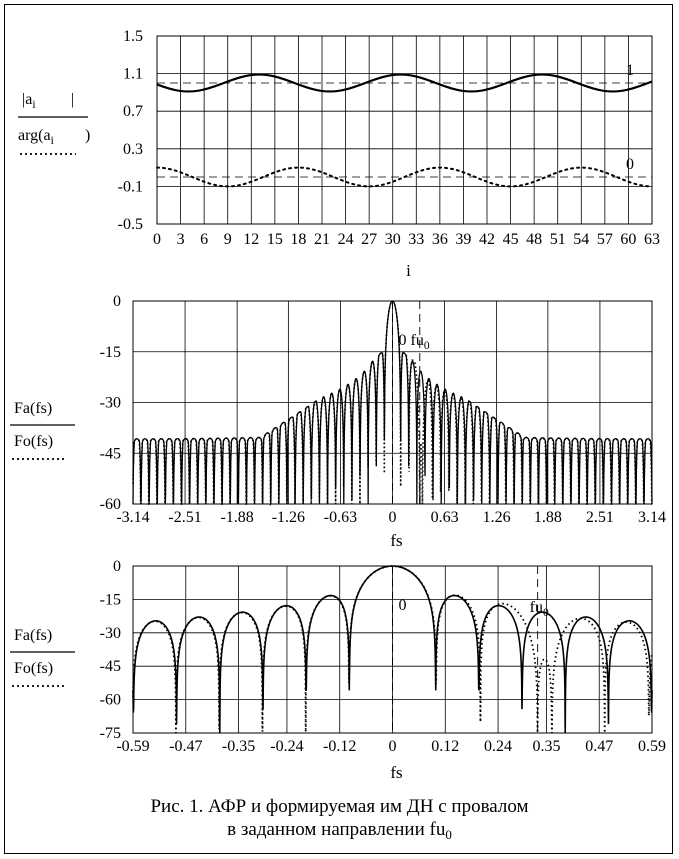 The image size is (679, 859). What do you see at coordinates (132, 746) in the screenshot?
I see `chart3-xtick-label: -0.59` at bounding box center [132, 746].